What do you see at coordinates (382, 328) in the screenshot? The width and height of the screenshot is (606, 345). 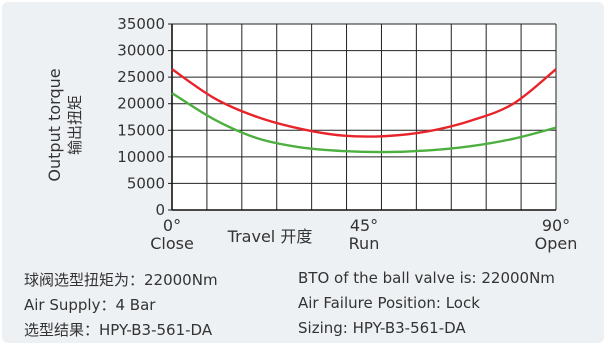 I see `sizing-en-text: Sizing: HPY-B3-561-DA` at bounding box center [382, 328].